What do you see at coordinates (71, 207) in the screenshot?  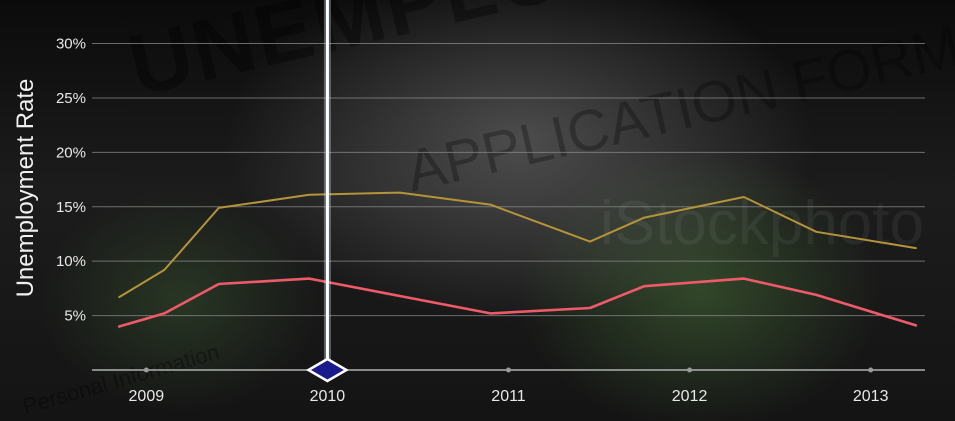 I see `y-tick-label: 15%` at bounding box center [71, 207].